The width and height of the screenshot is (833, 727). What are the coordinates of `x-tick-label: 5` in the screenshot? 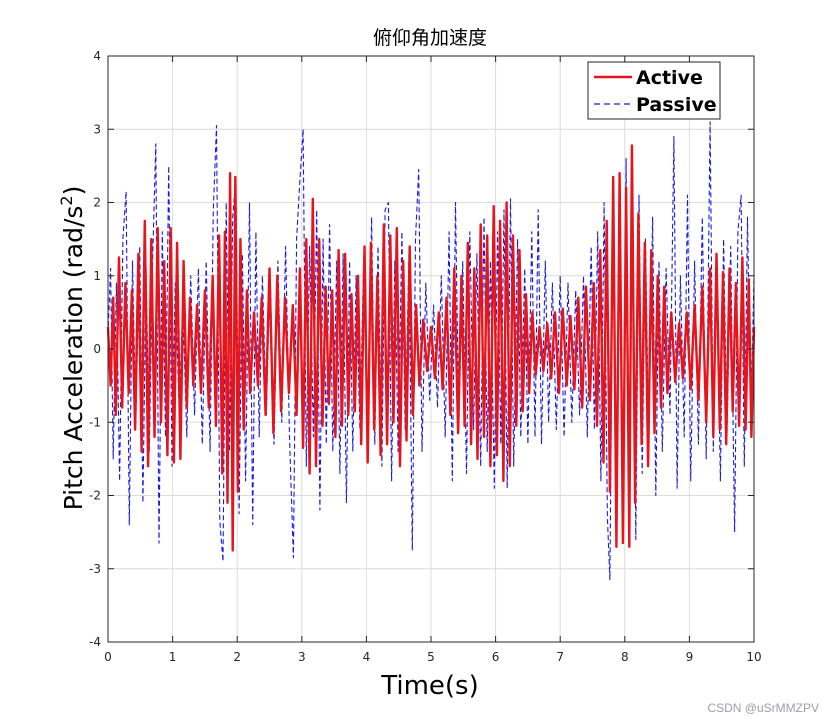 It's located at (431, 657).